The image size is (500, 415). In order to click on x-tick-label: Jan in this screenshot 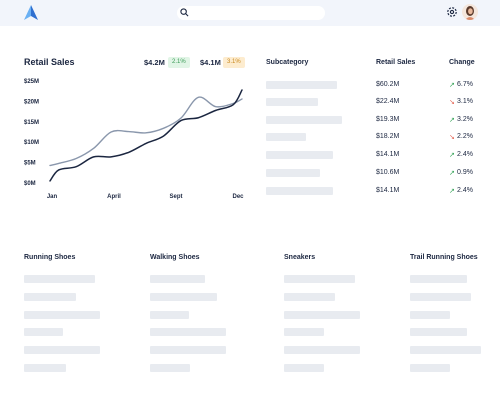, I will do `click(52, 197)`.